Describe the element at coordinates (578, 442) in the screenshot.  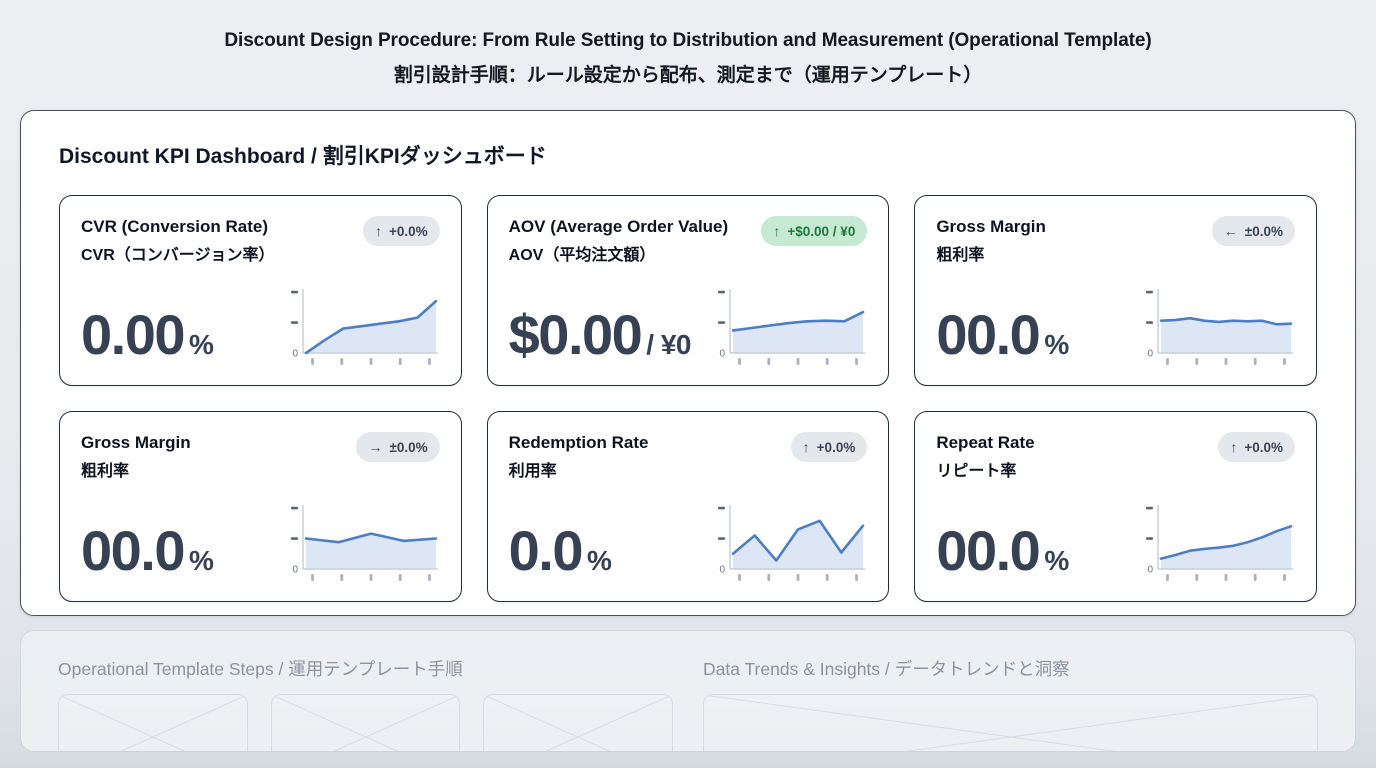
I see `kpi-title-en: Redemption Rate` at that location.